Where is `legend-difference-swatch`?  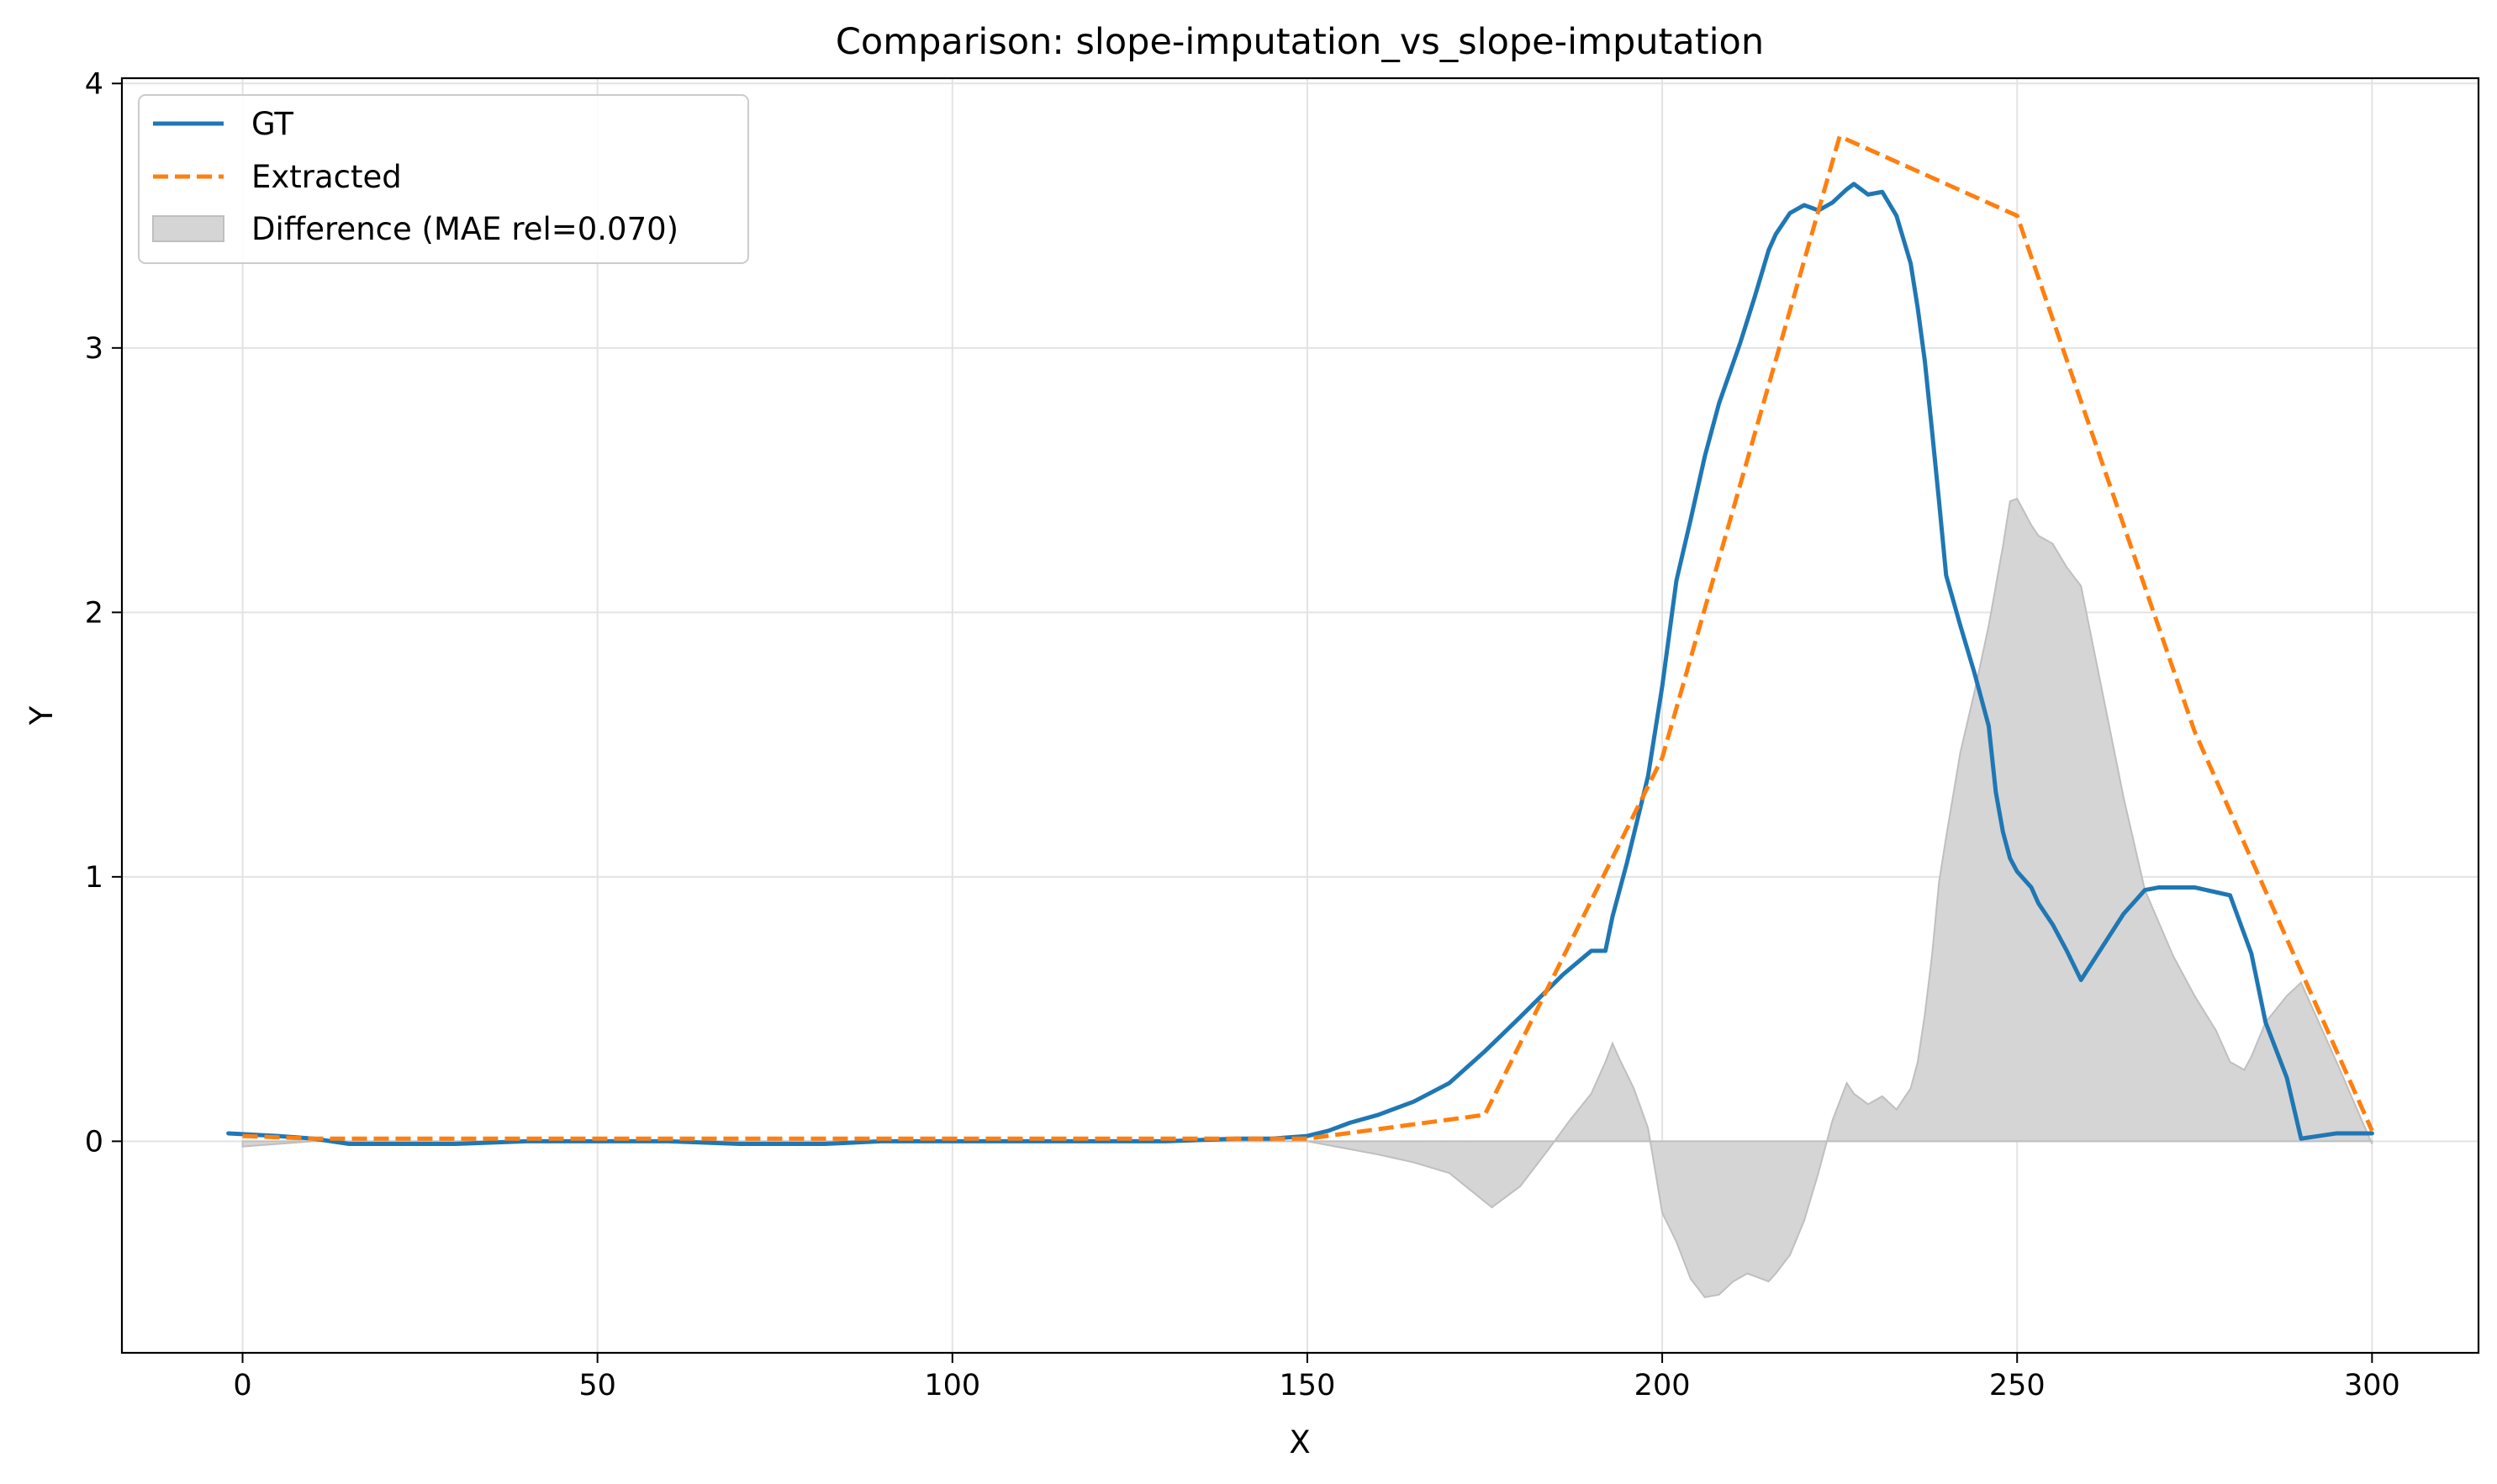
legend-difference-swatch is located at coordinates (188, 228).